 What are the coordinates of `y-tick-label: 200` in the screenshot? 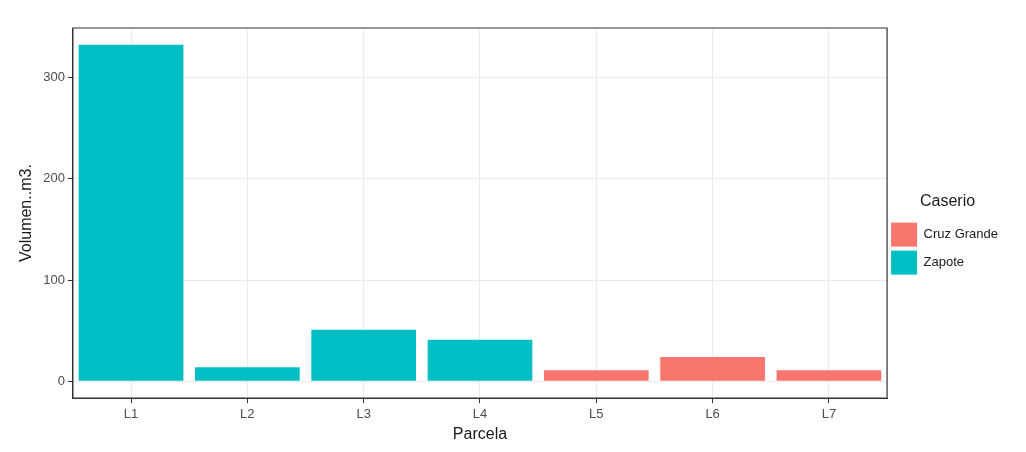 It's located at (54, 178).